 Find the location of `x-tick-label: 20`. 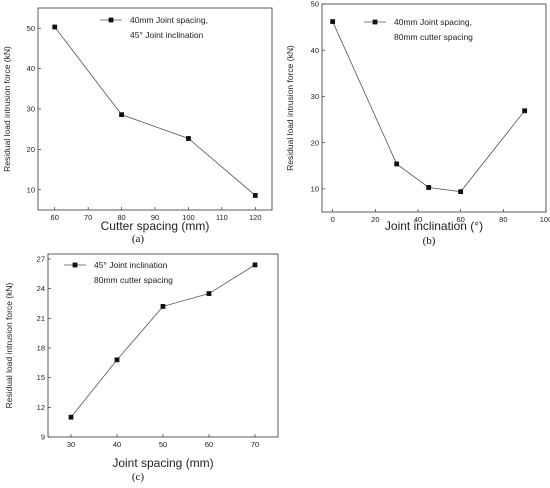

x-tick-label: 20 is located at coordinates (375, 219).